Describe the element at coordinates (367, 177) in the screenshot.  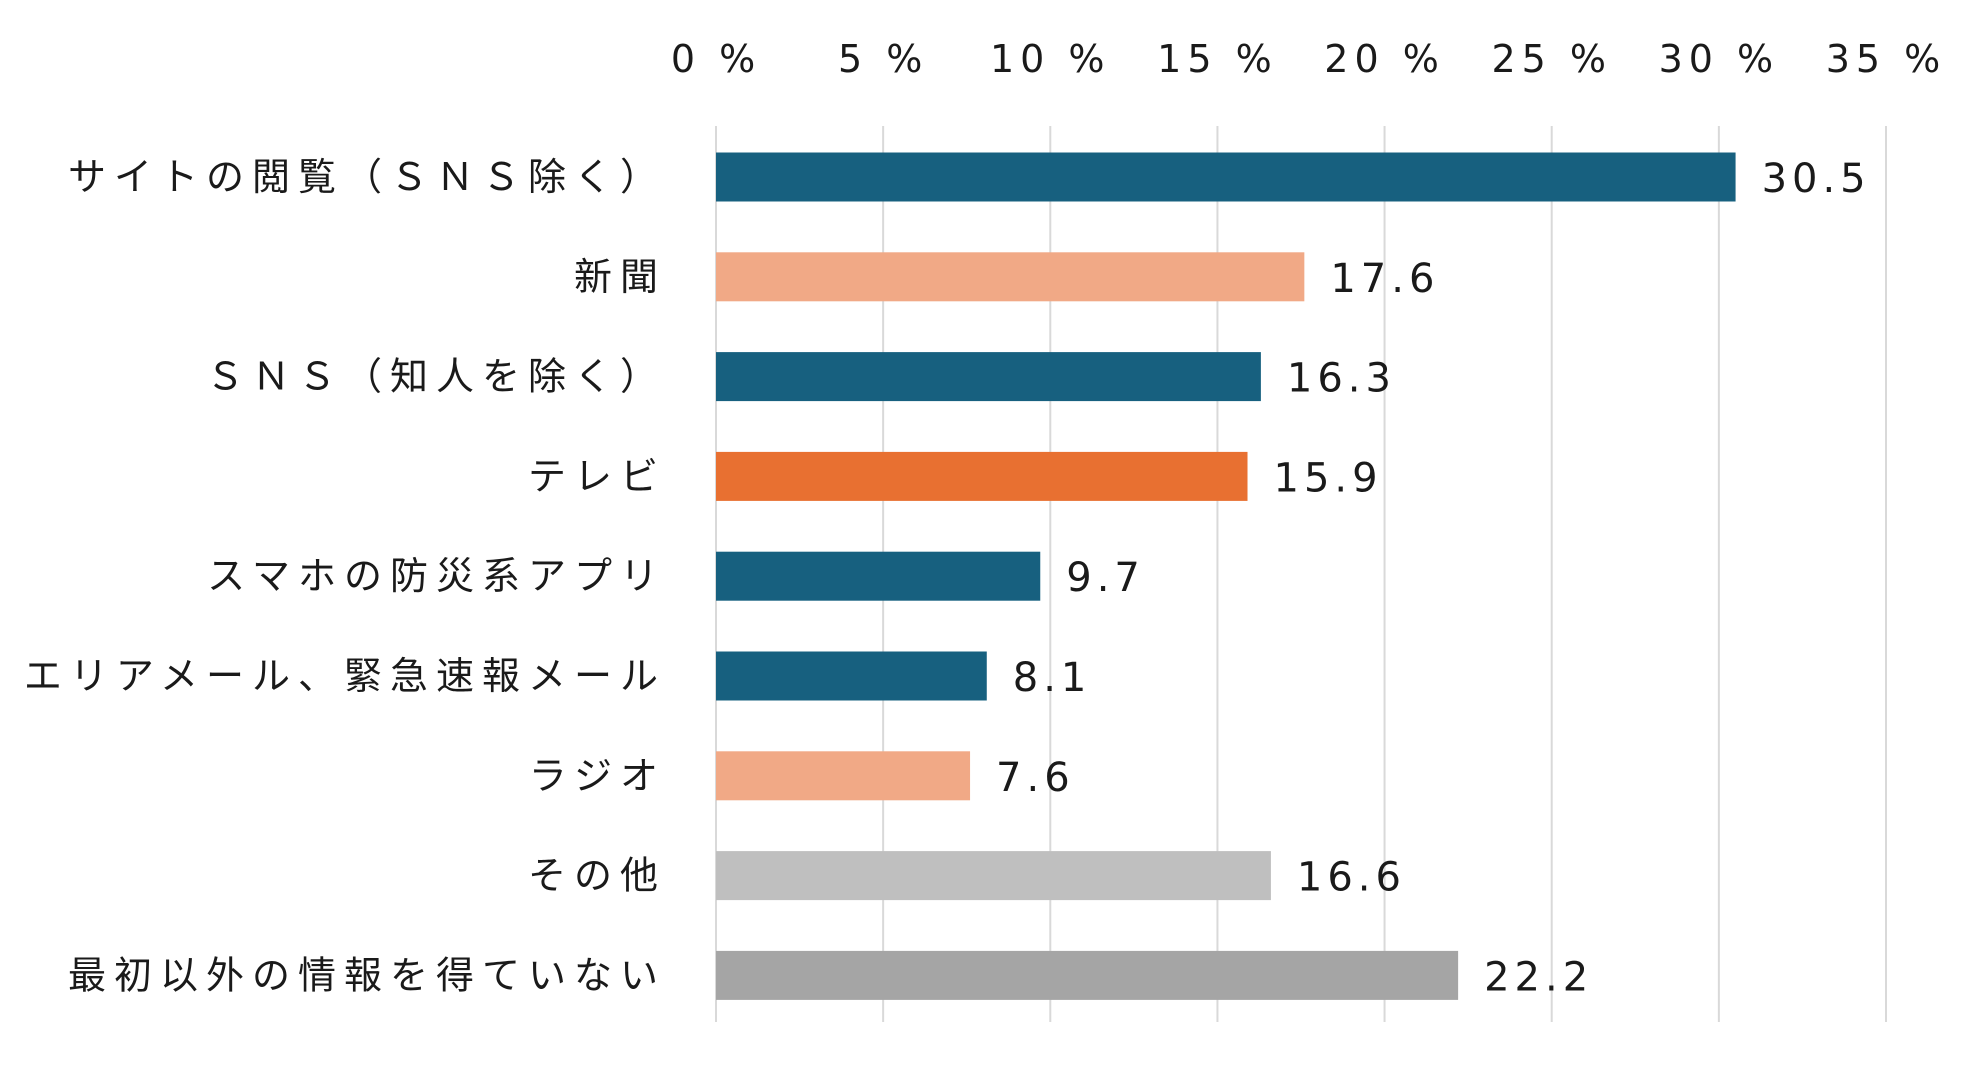
I see `category-label-0: サイトの閲覧（ＳＮＳ除く）` at that location.